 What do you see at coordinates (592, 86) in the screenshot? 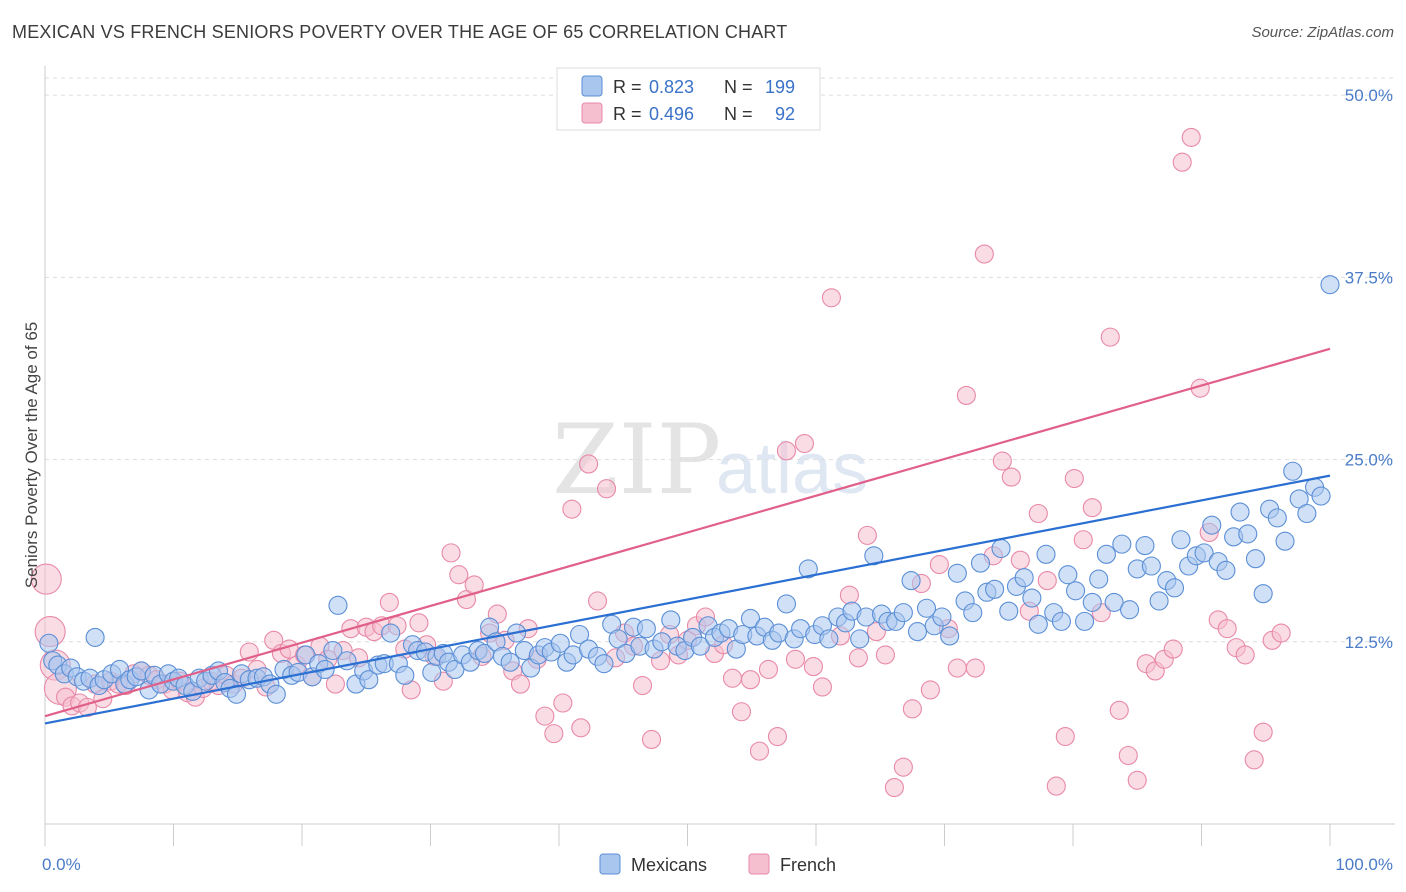
I see `stats-swatch-mexicans` at bounding box center [592, 86].